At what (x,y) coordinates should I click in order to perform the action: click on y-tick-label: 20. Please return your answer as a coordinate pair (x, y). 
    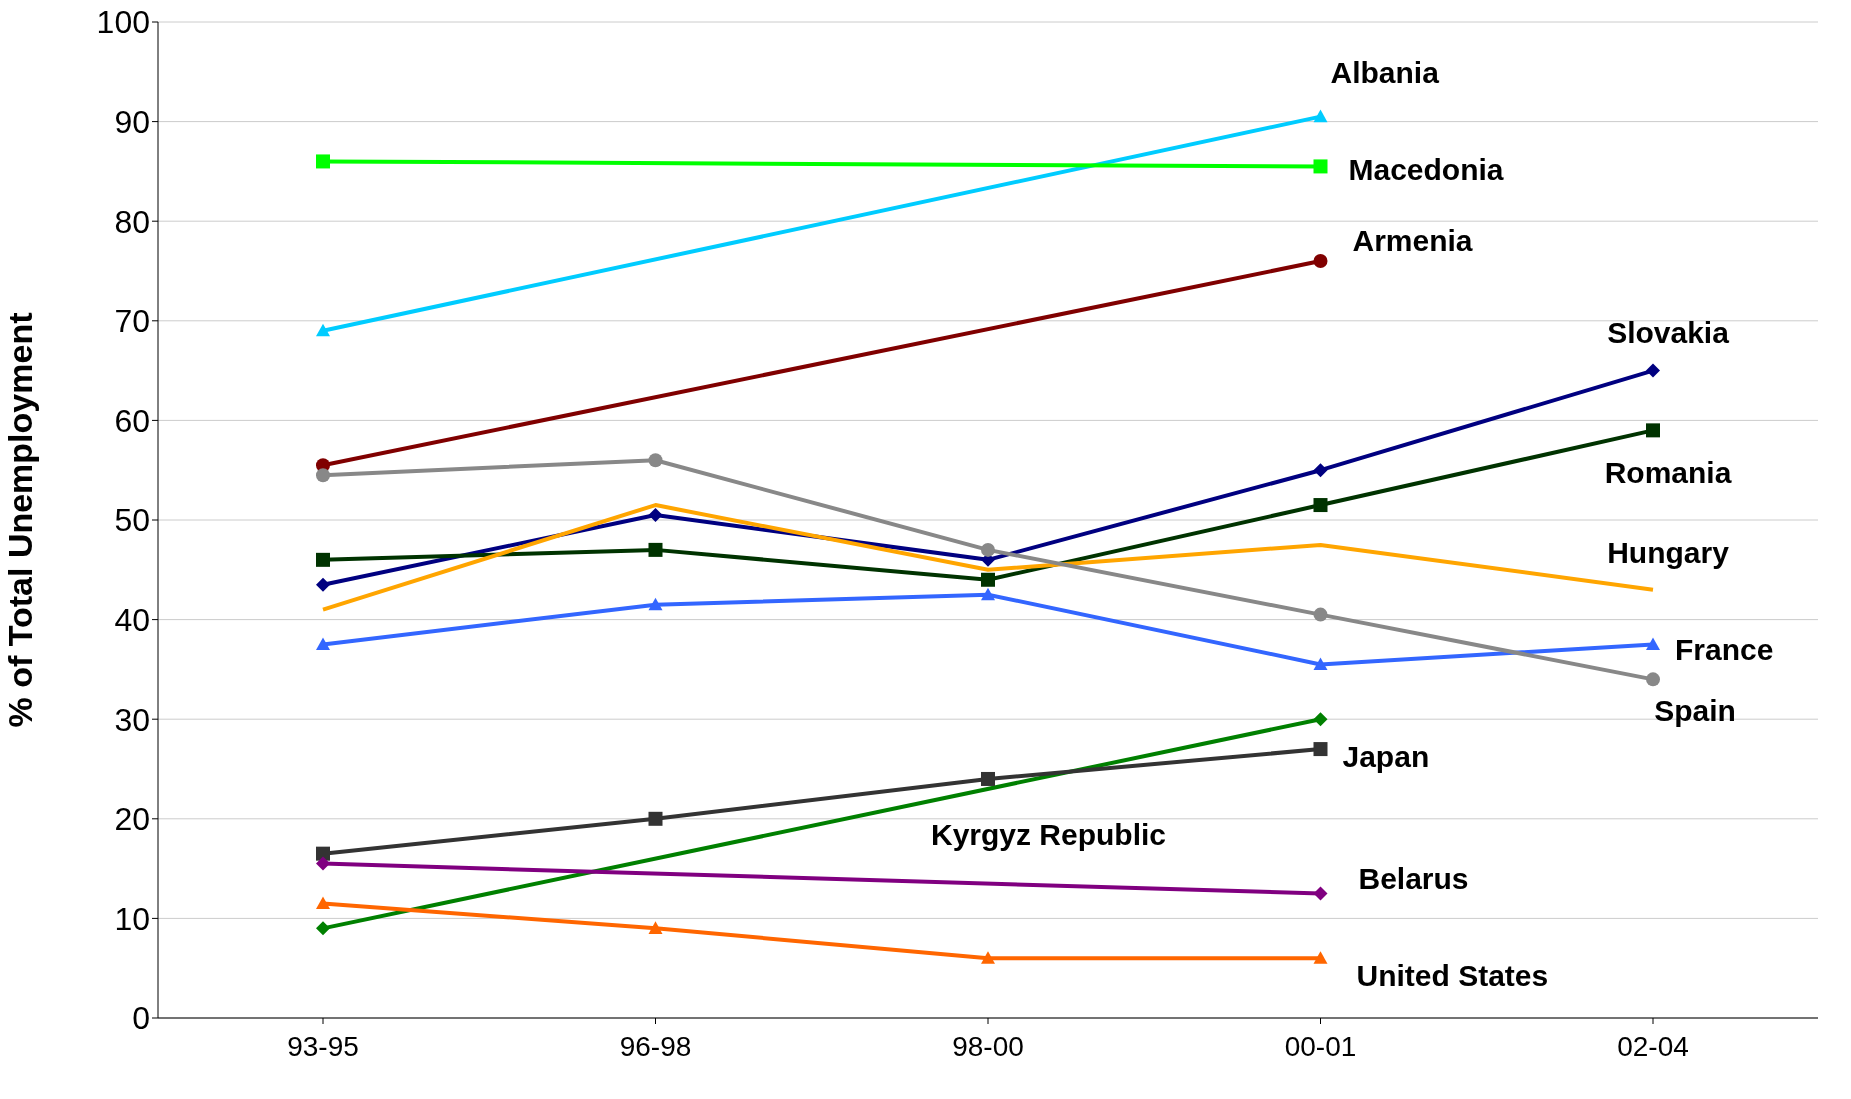
    Looking at the image, I should click on (132, 819).